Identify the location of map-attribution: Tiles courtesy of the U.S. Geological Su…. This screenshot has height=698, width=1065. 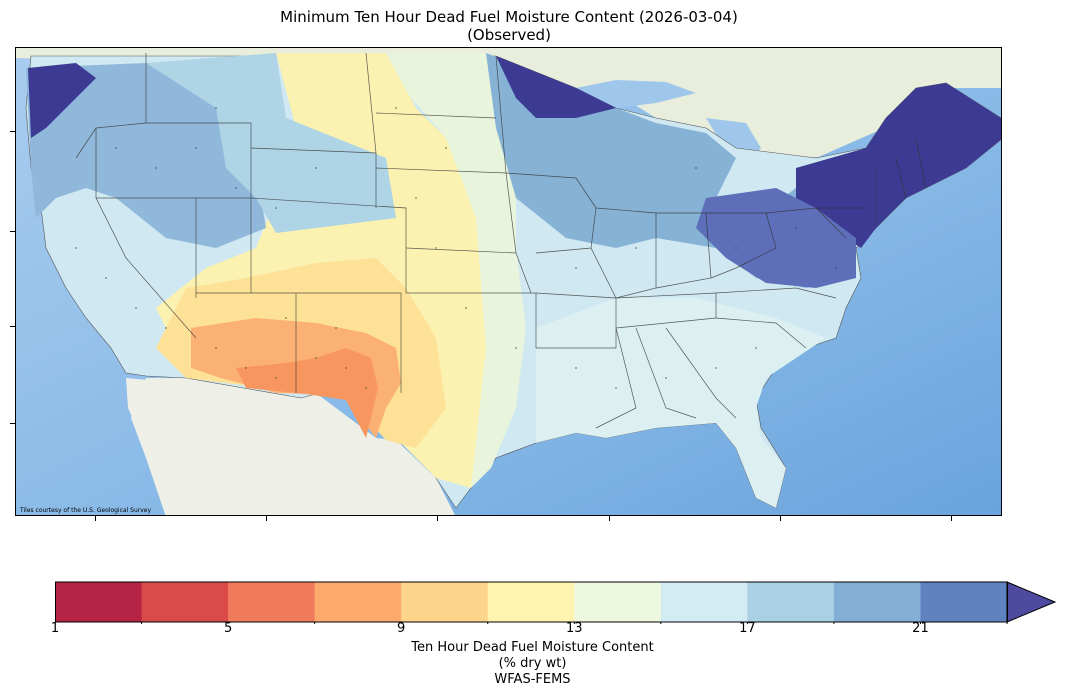
(86, 510).